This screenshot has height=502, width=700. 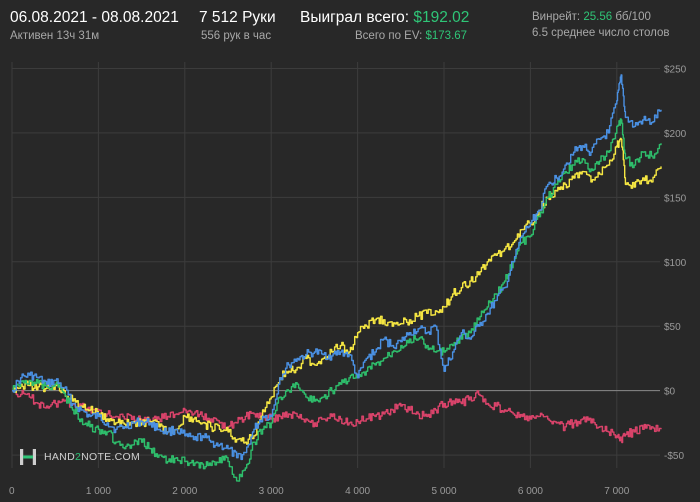 I want to click on x-tick-label: 7 000, so click(x=616, y=491).